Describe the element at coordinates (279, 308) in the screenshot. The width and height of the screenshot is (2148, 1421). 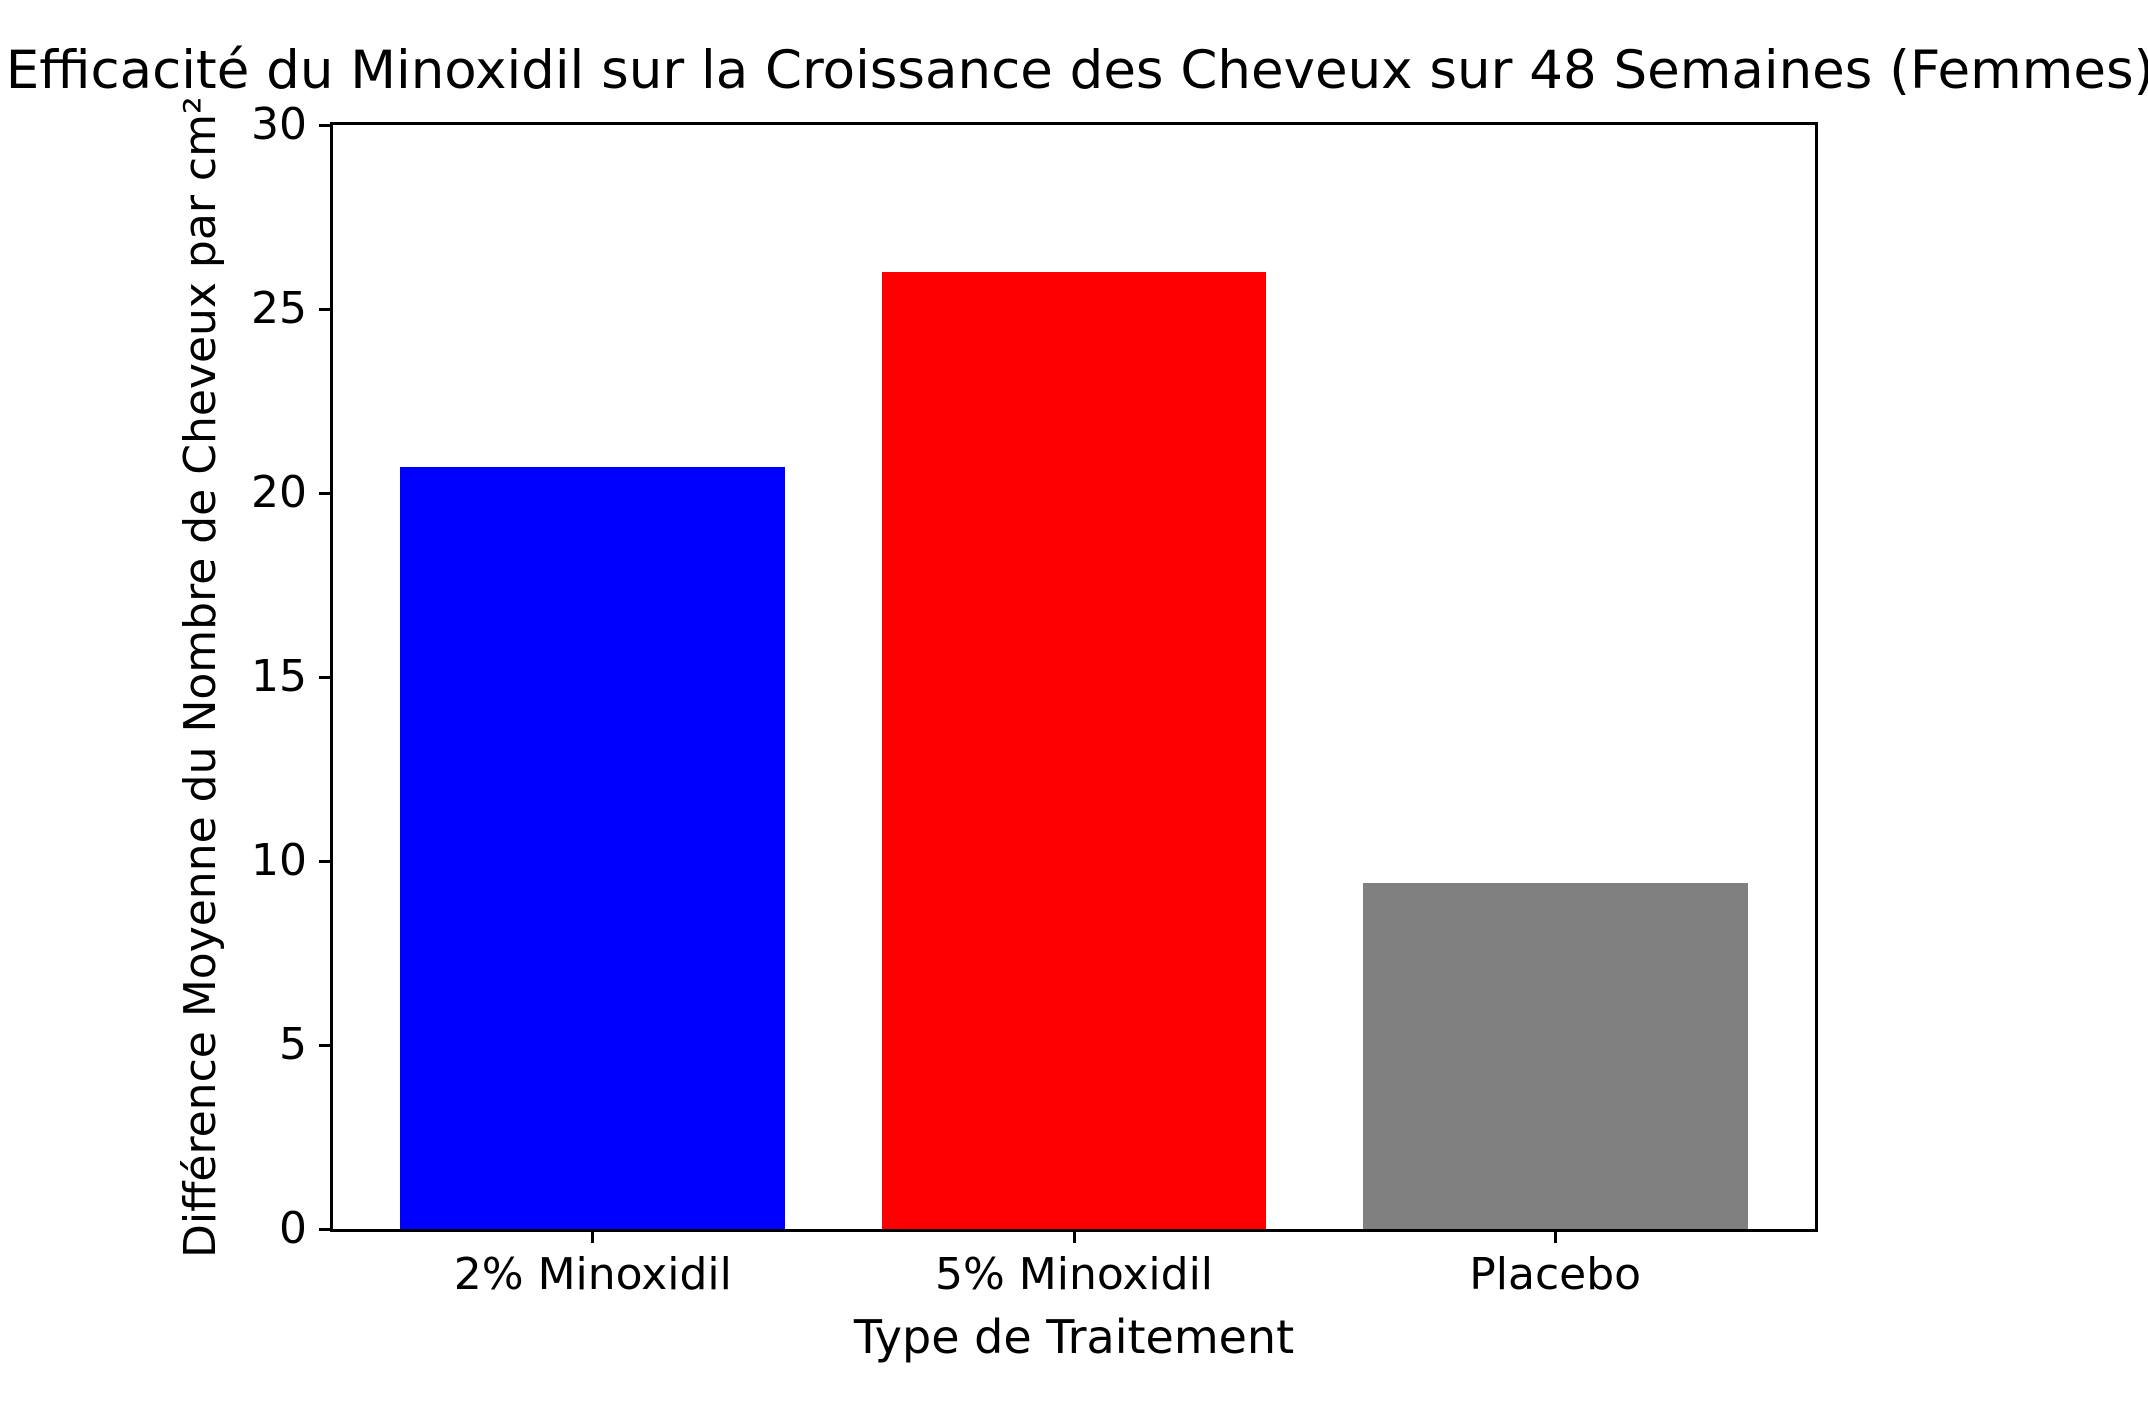
I see `y-tick-label: 25` at that location.